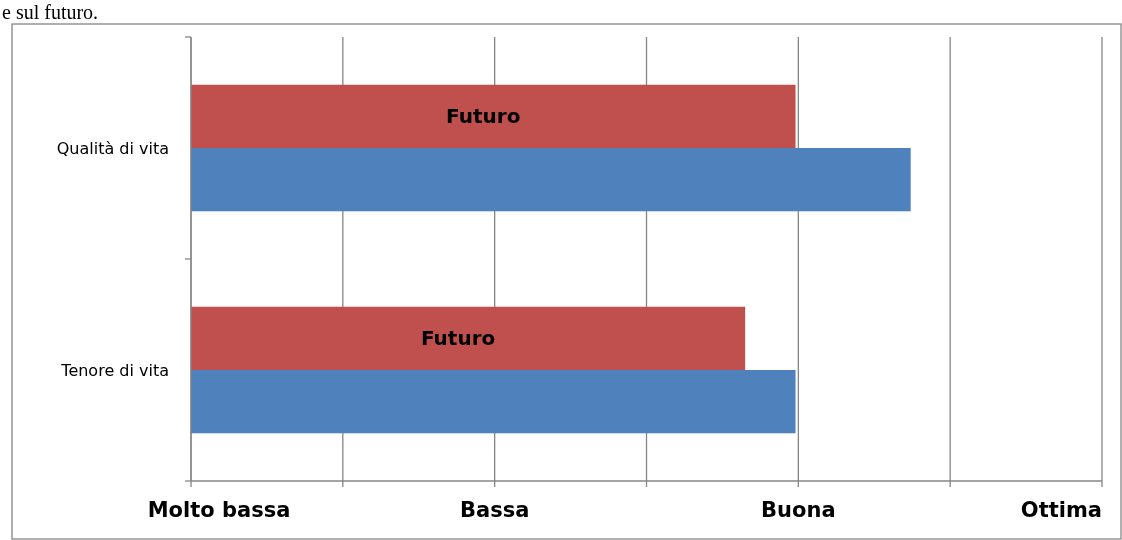 The width and height of the screenshot is (1122, 540). I want to click on text: e sul futuro., so click(50, 12).